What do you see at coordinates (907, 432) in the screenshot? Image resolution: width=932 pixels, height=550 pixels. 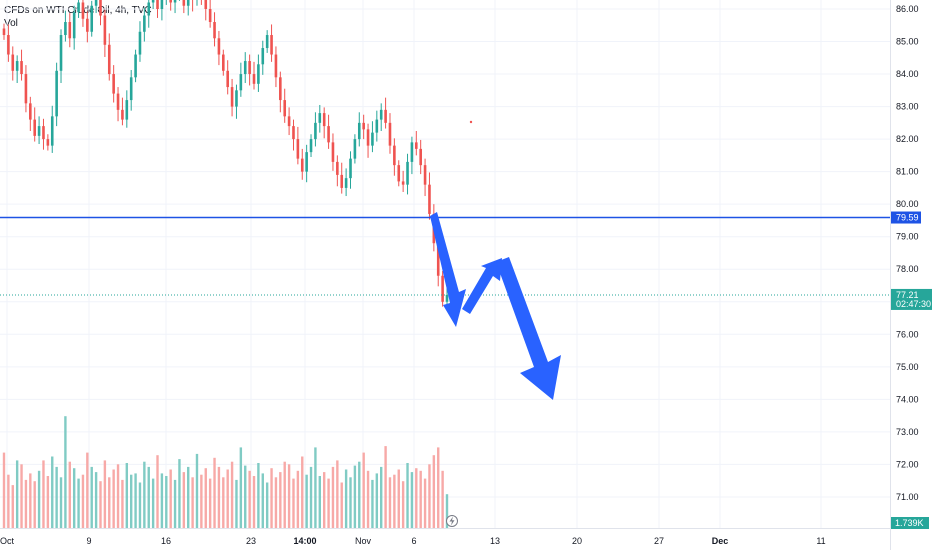 I see `y-tick-label: 73.00` at bounding box center [907, 432].